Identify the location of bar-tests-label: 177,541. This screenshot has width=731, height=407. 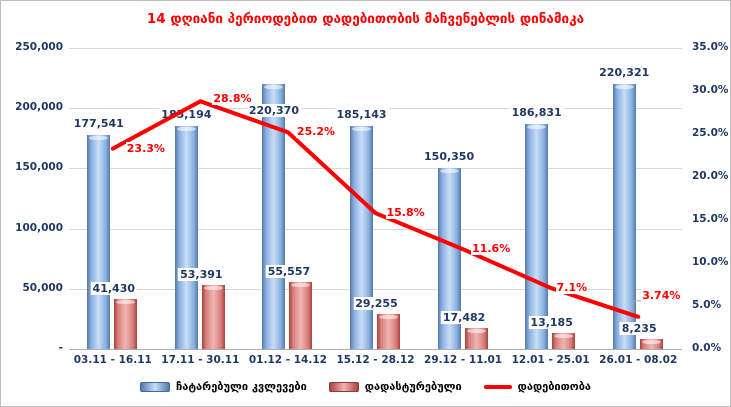
(98, 124).